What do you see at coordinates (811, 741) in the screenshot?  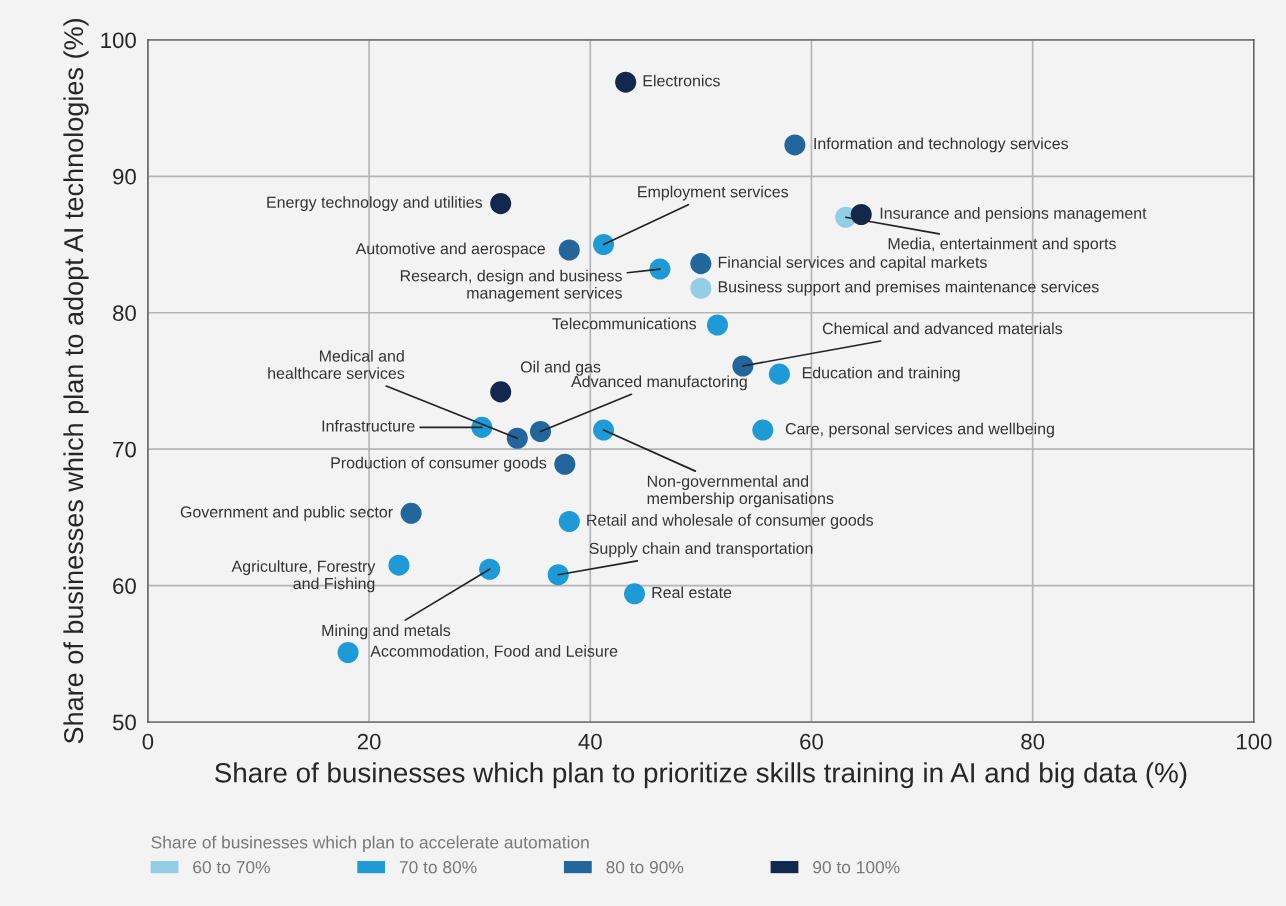 I see `x-tick-label: 60` at bounding box center [811, 741].